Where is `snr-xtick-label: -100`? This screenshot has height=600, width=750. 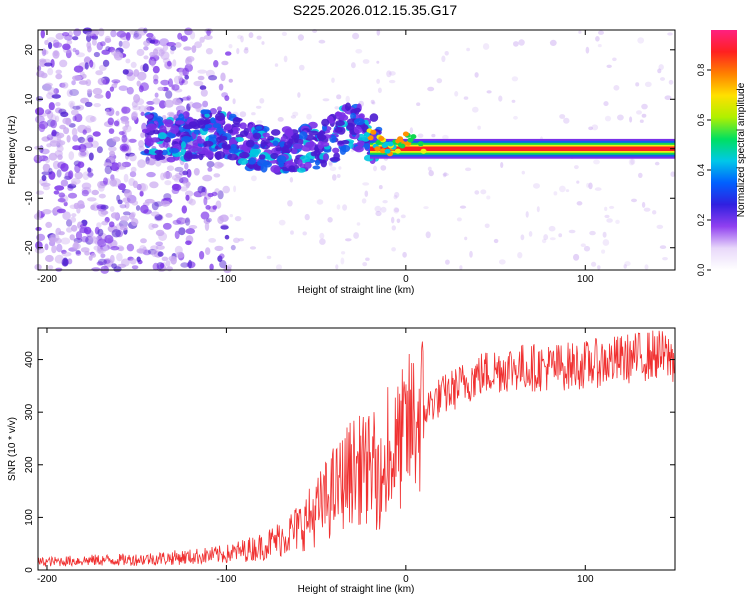
snr-xtick-label: -100 is located at coordinates (226, 579).